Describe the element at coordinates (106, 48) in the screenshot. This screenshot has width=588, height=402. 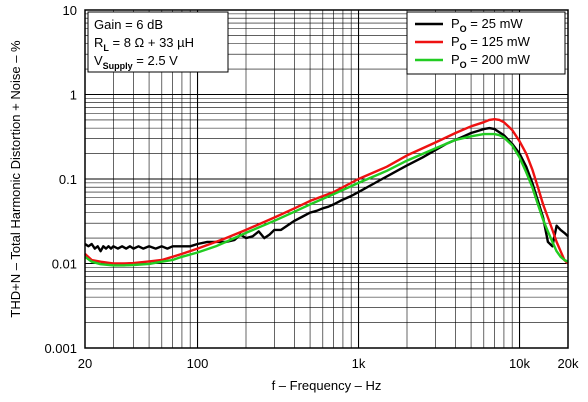
I see `annotation-load-subscript: L` at that location.